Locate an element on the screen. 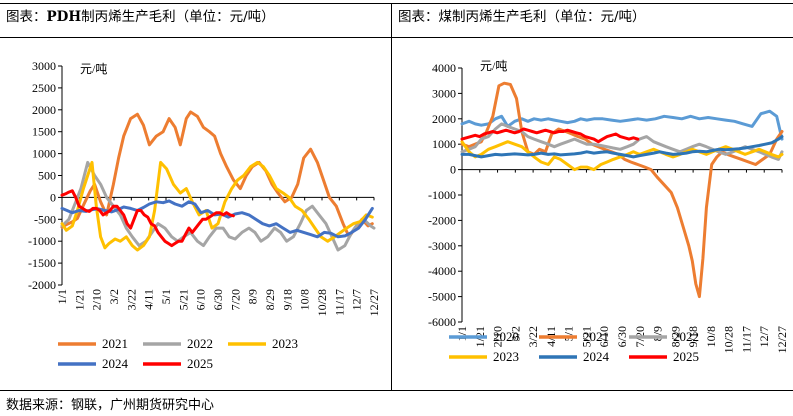 This screenshot has height=416, width=793. coal-y-tick-label: 4000 is located at coordinates (444, 68).